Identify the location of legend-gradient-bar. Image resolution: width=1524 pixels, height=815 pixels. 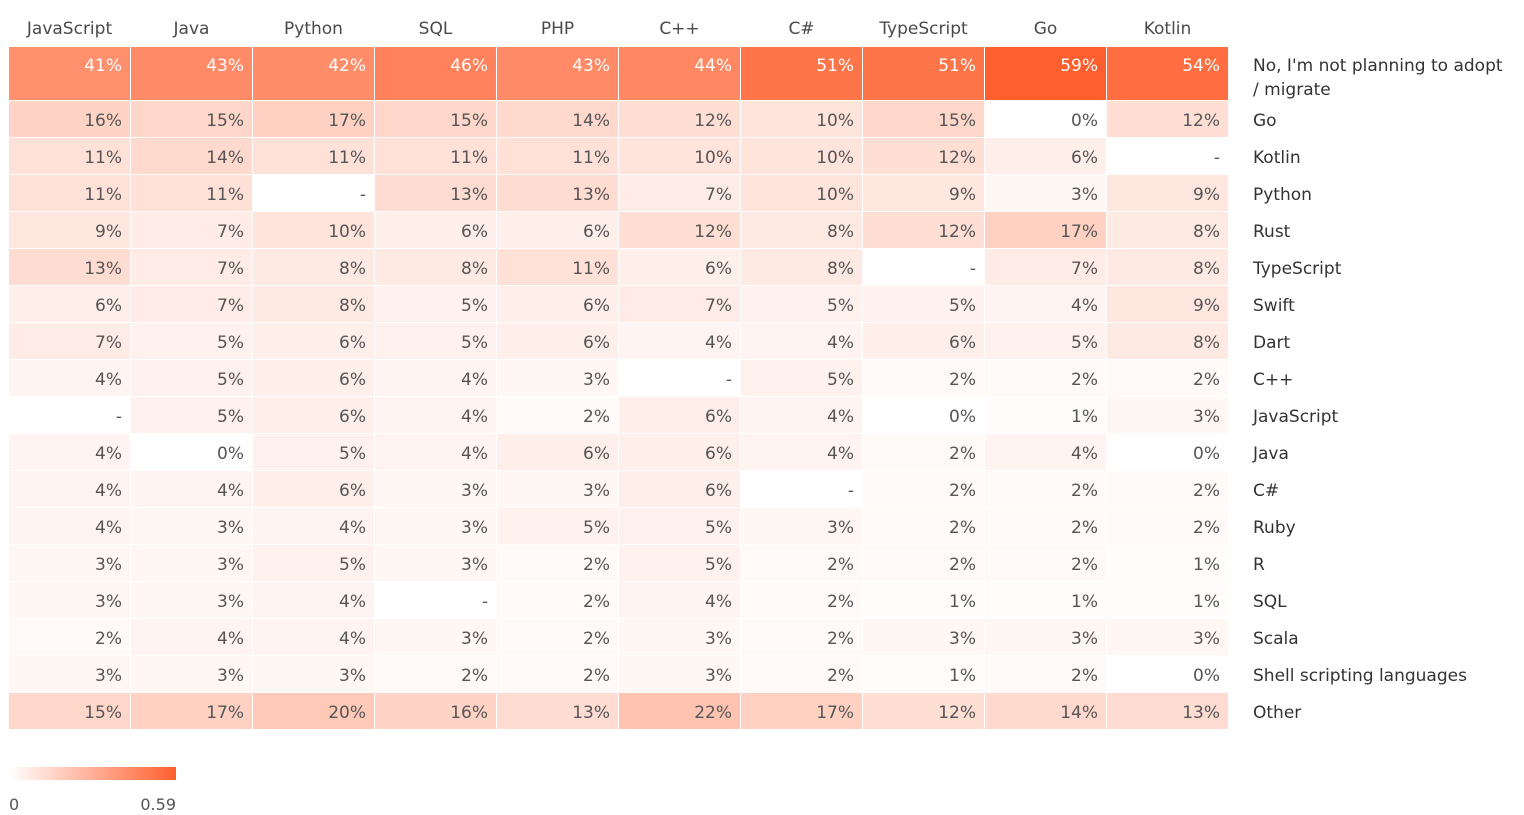
(92, 773).